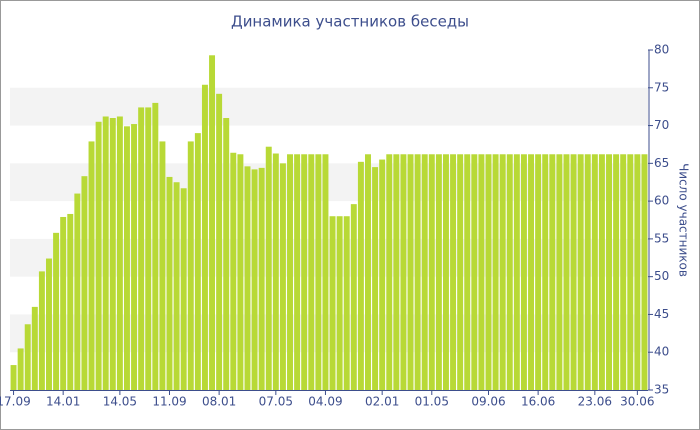 This screenshot has height=430, width=700. I want to click on y-axis-label: Число участников, so click(684, 220).